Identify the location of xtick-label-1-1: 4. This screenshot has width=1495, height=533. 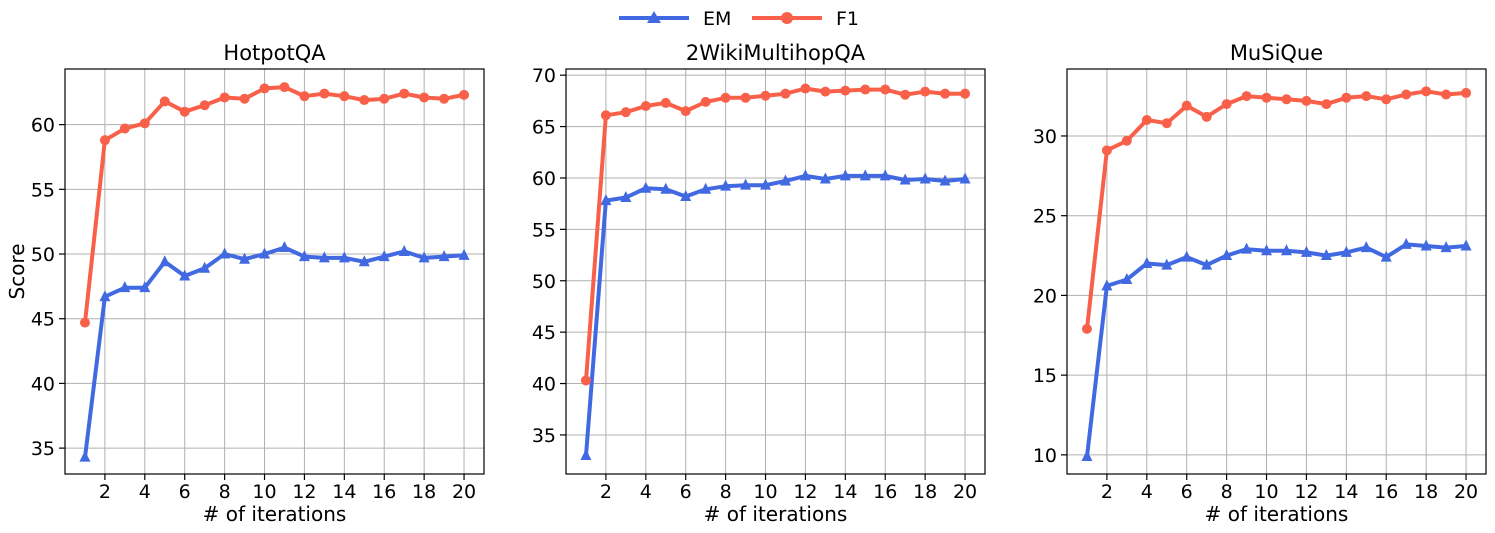
(646, 492).